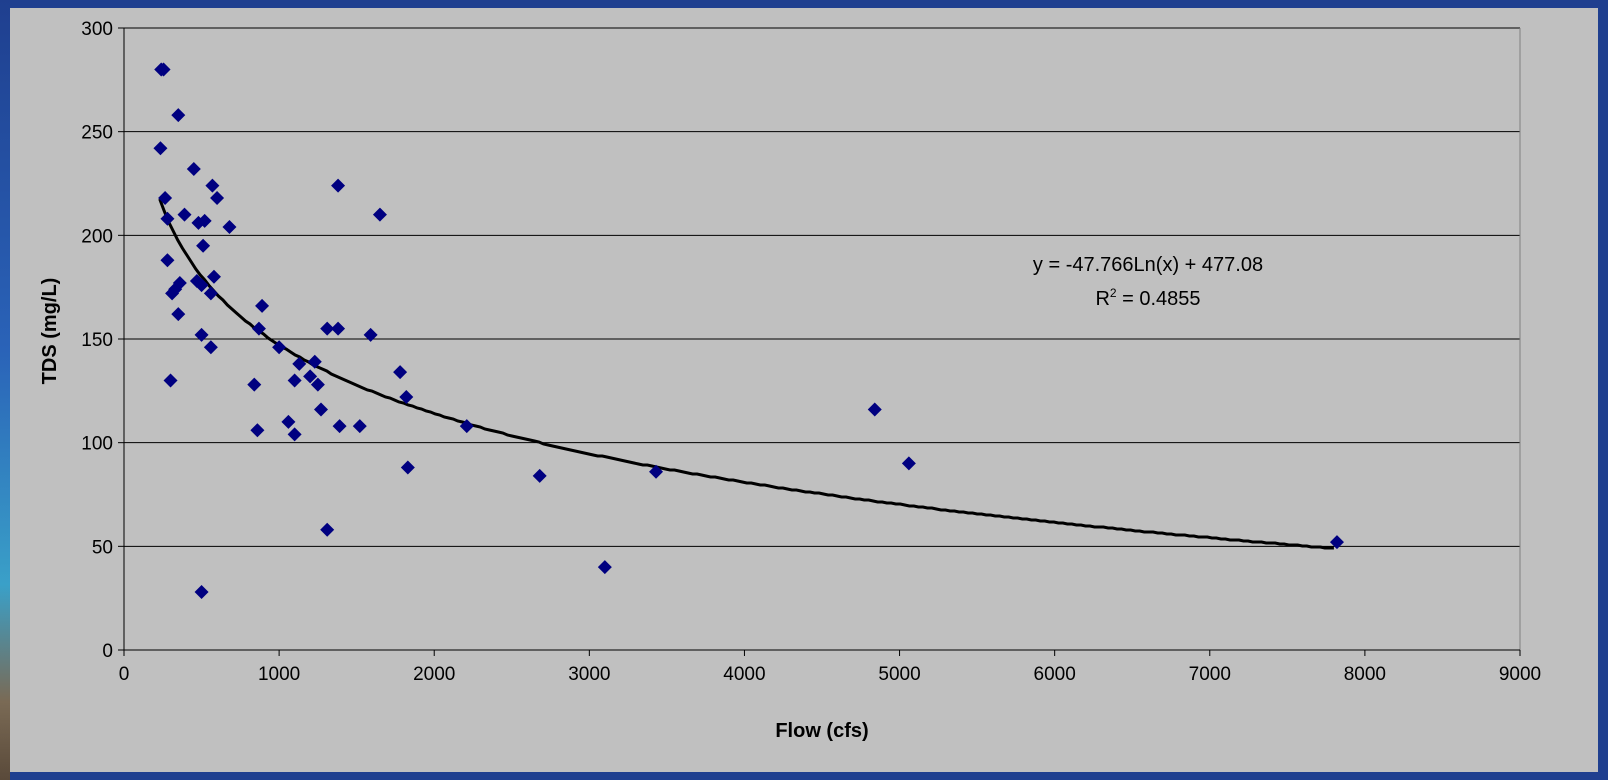 The image size is (1608, 780). What do you see at coordinates (434, 674) in the screenshot?
I see `x-tick-label-2000: 2000` at bounding box center [434, 674].